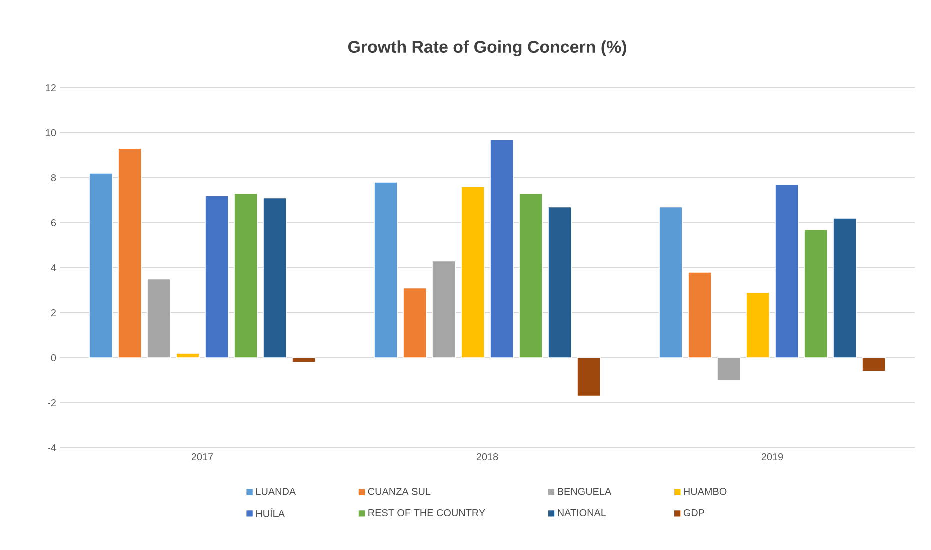 This screenshot has width=931, height=550. I want to click on y-tick-label: 2, so click(53, 313).